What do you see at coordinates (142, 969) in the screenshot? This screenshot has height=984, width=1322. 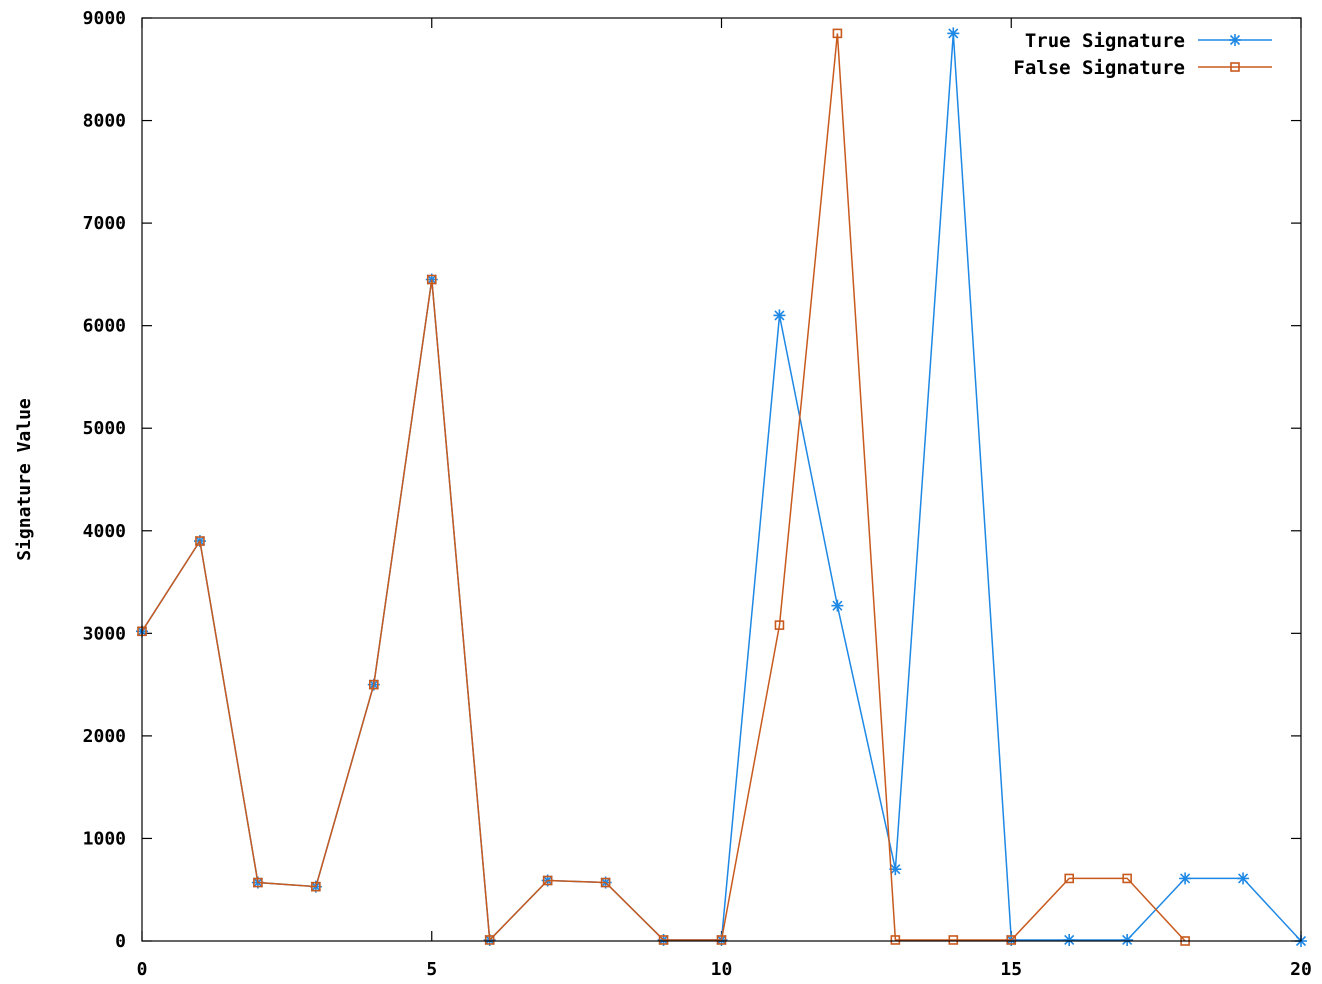 I see `x-tick-label: 0` at bounding box center [142, 969].